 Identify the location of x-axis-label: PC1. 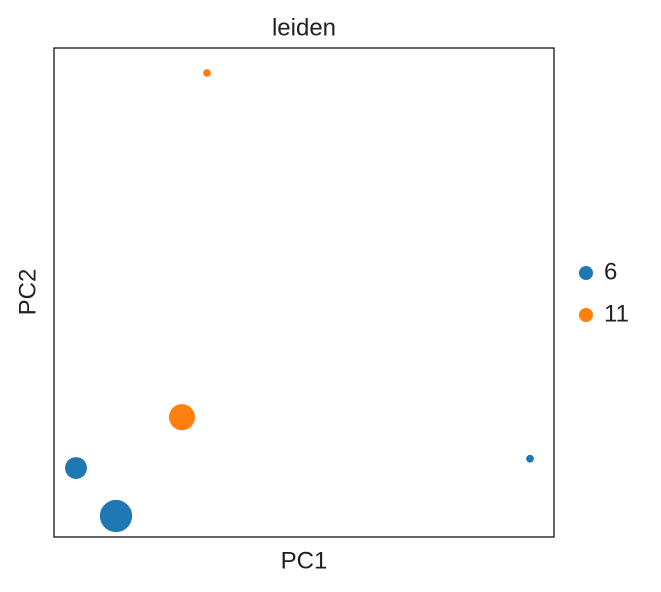
(304, 560).